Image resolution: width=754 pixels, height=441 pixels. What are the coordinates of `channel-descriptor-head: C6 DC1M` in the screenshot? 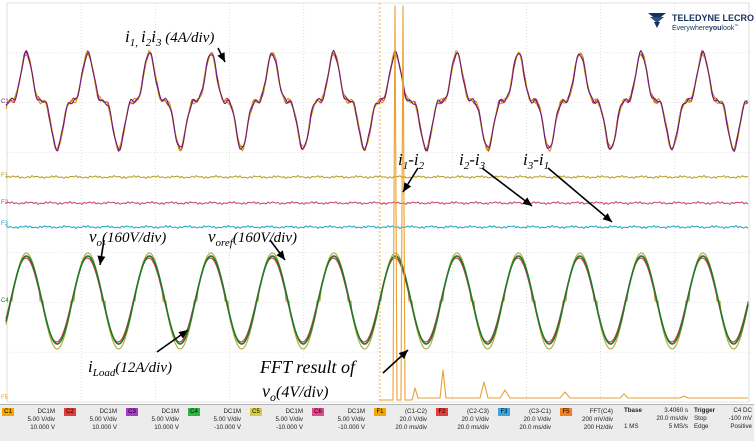 It's located at (339, 411).